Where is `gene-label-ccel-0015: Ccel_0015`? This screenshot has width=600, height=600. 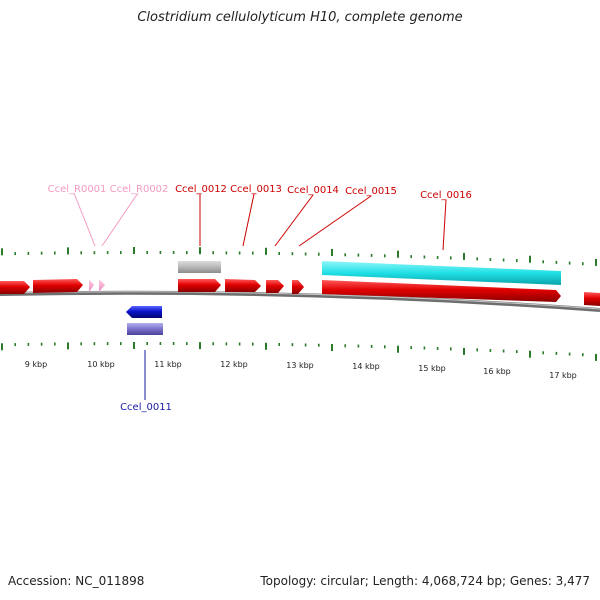 gene-label-ccel-0015: Ccel_0015 is located at coordinates (371, 191).